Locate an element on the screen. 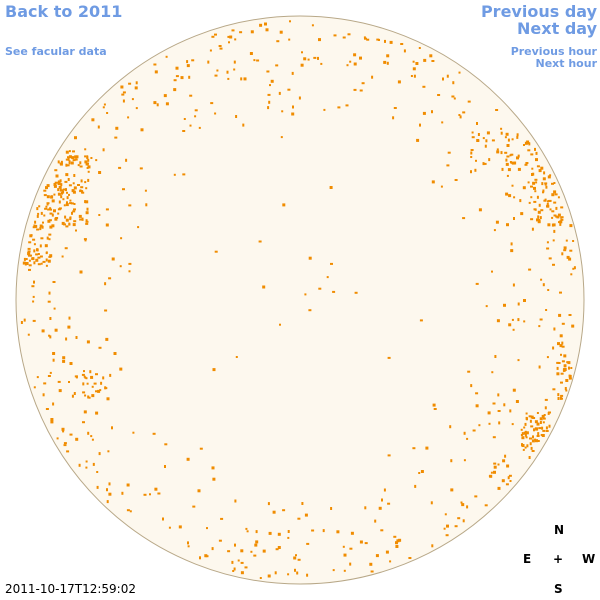 Image resolution: width=600 pixels, height=600 pixels. observation-timestamp: 2011-10-17T12:59:02 is located at coordinates (70, 589).